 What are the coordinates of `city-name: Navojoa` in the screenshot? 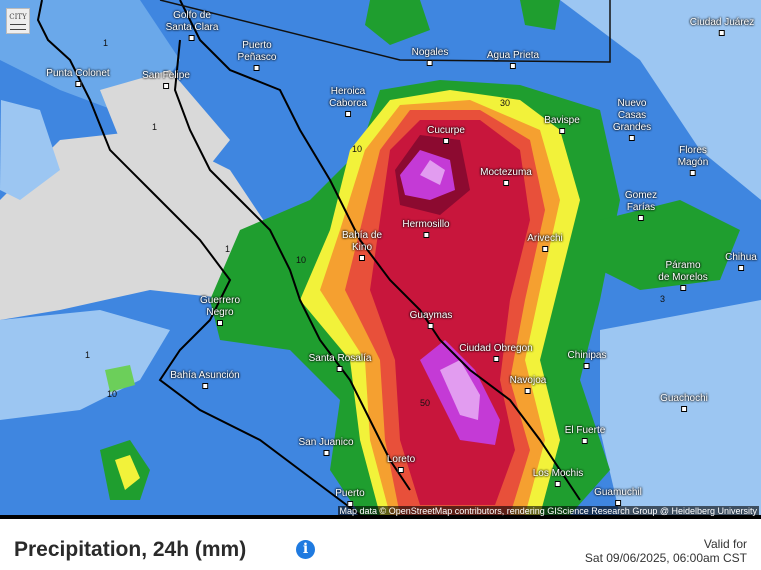 It's located at (528, 380).